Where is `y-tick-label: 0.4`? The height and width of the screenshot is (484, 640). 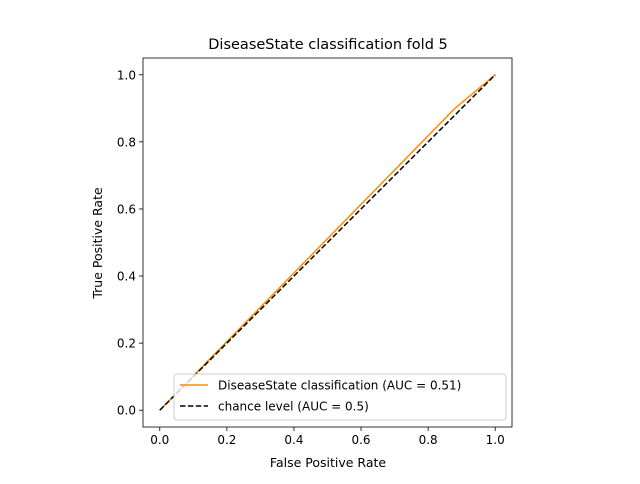
y-tick-label: 0.4 is located at coordinates (126, 277).